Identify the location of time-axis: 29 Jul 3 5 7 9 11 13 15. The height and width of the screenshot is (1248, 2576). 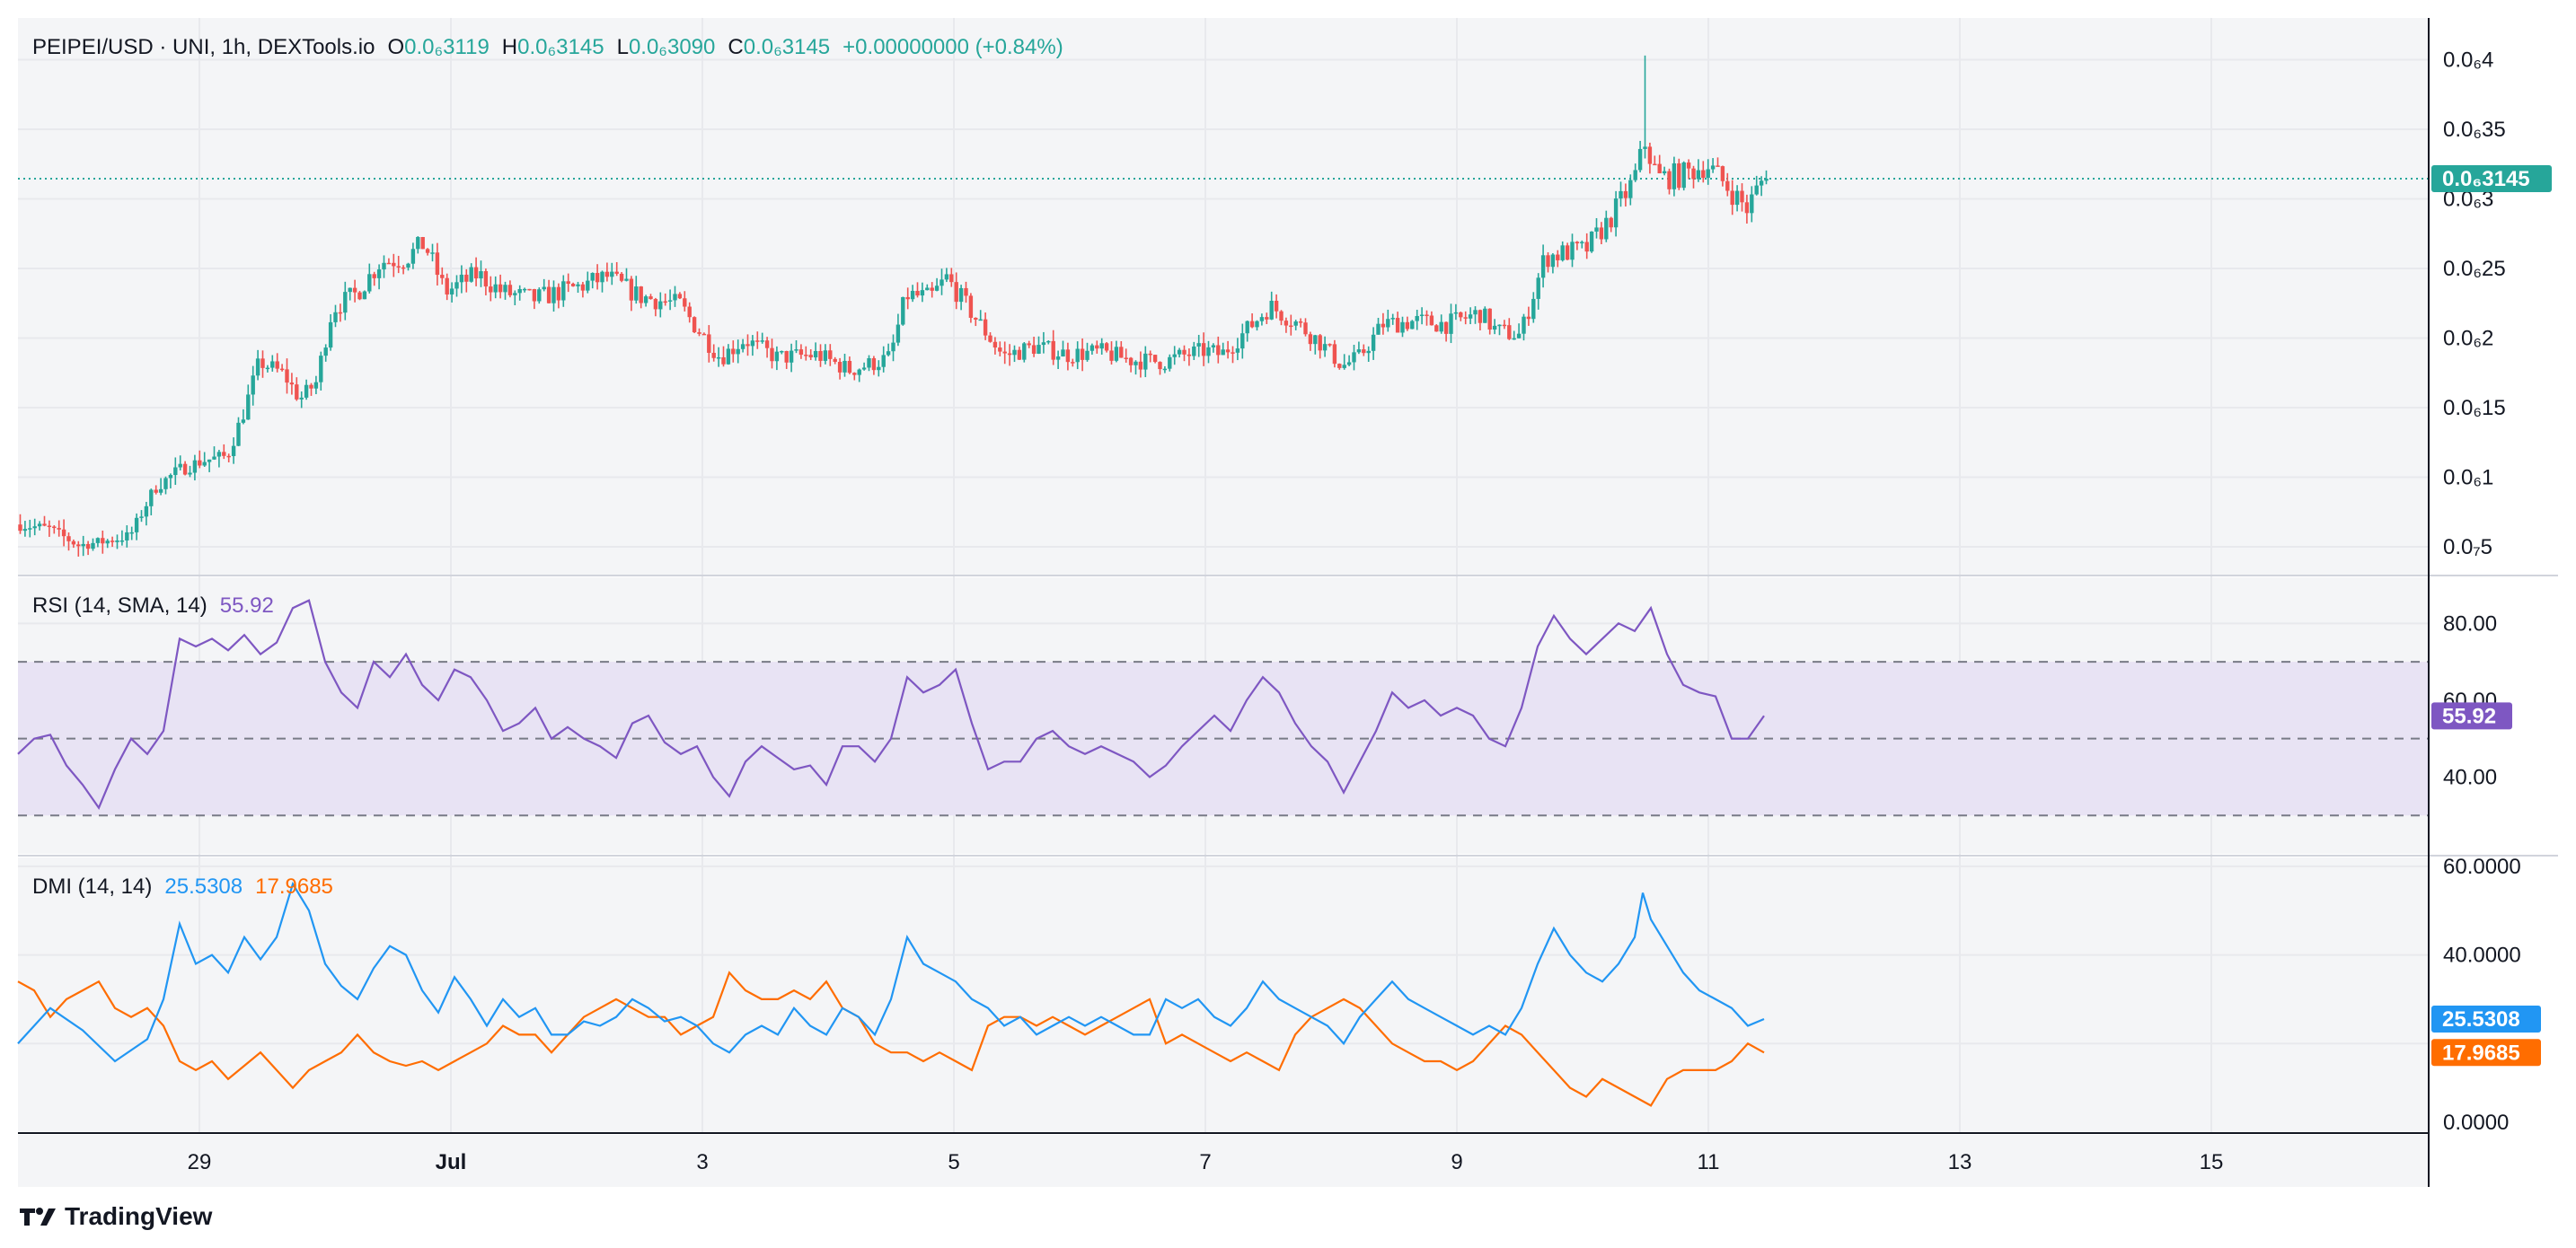
(1206, 1162).